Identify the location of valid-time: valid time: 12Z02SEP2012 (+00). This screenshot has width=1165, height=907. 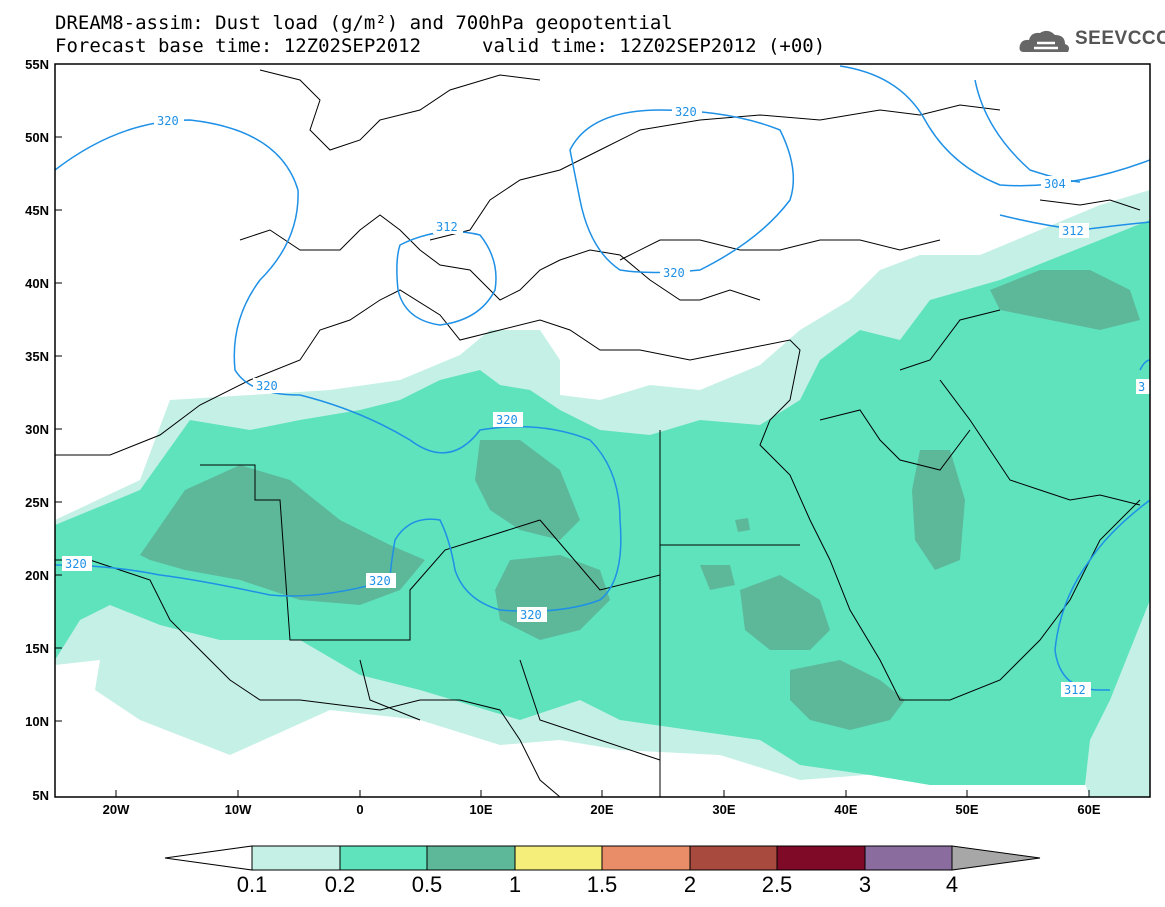
(654, 46).